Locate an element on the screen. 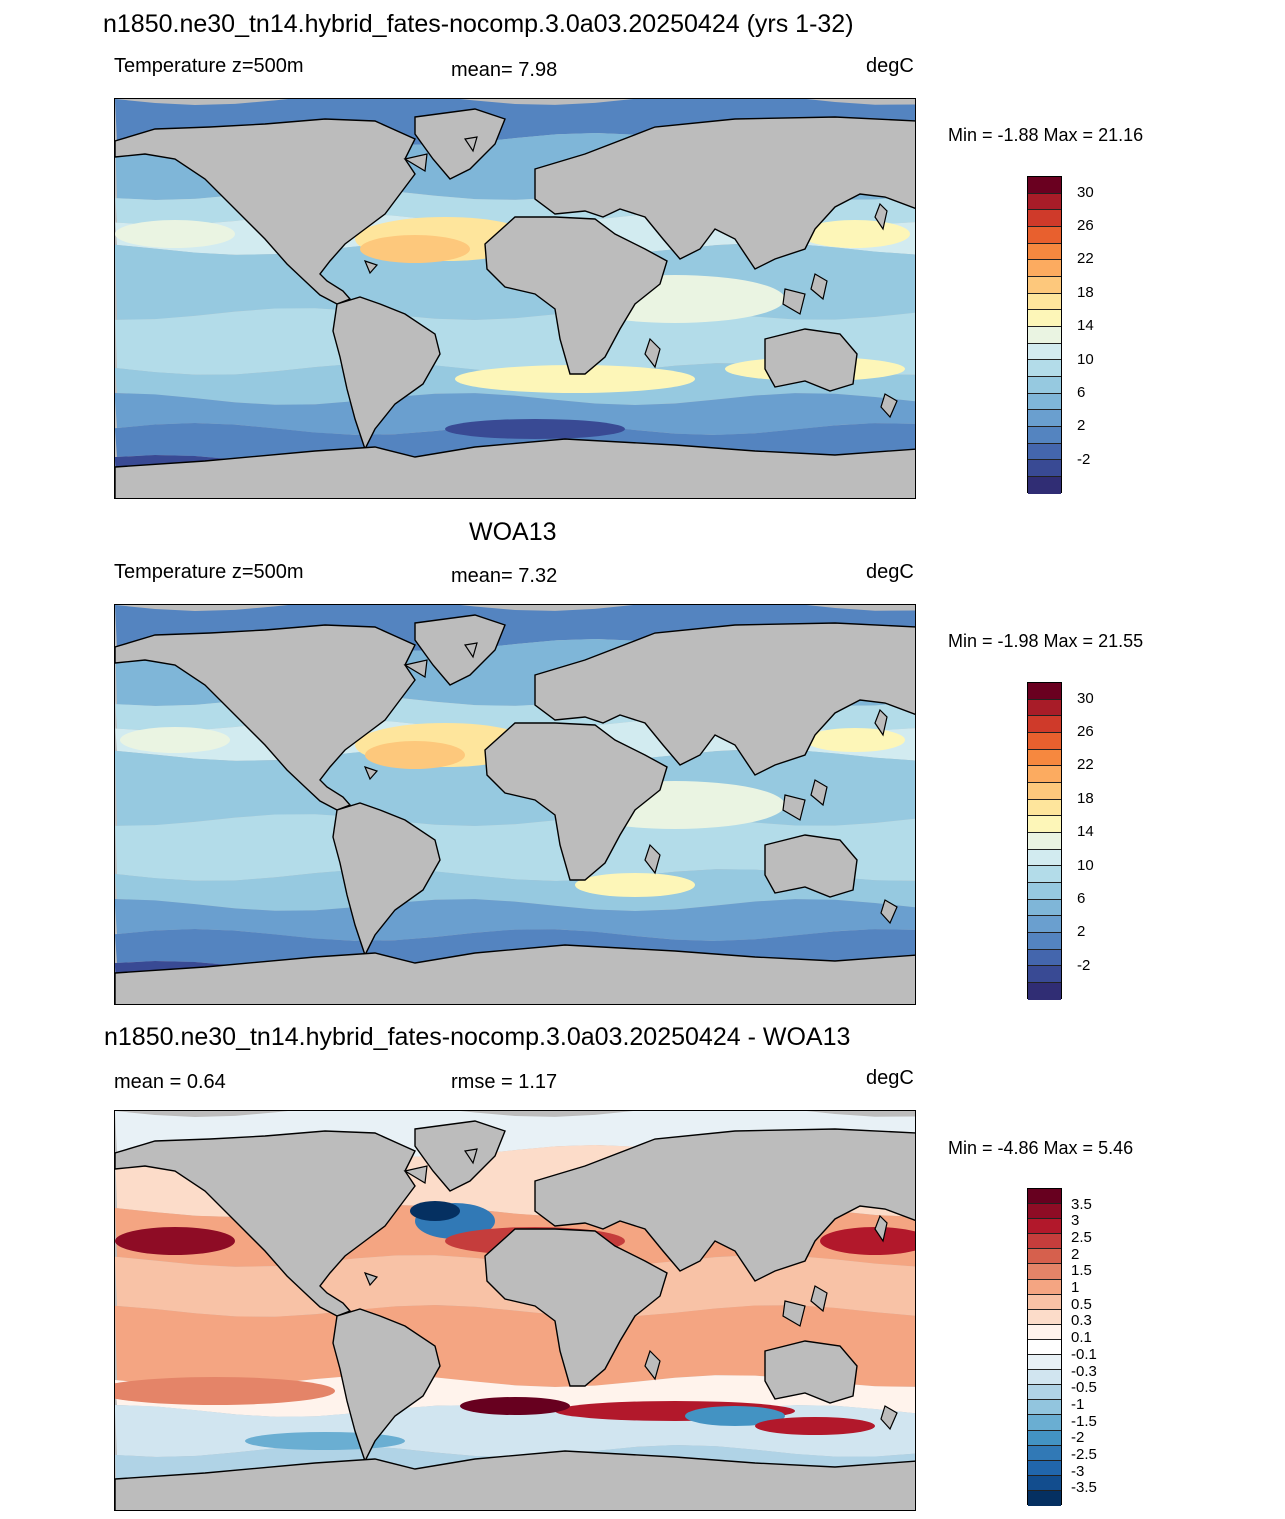 This screenshot has height=1519, width=1285. panel-3-colorbar-tick-label: 1 is located at coordinates (1075, 1288).